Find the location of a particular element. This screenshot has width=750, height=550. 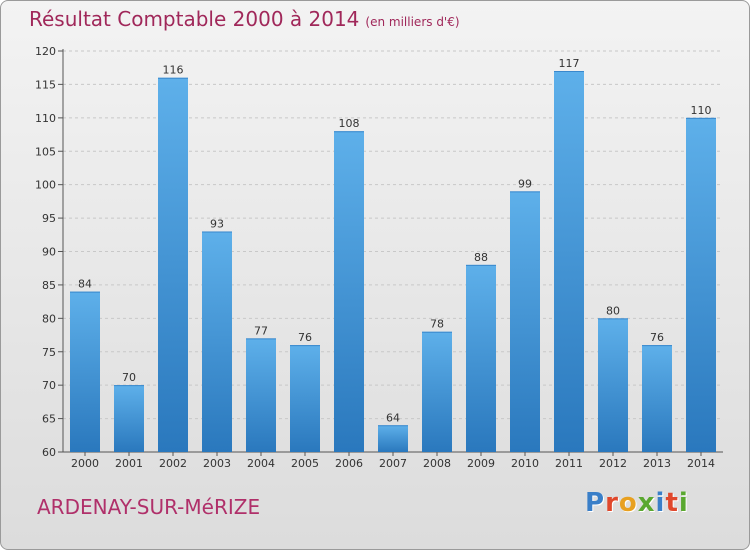

x-tick-label: 2008 is located at coordinates (437, 463).